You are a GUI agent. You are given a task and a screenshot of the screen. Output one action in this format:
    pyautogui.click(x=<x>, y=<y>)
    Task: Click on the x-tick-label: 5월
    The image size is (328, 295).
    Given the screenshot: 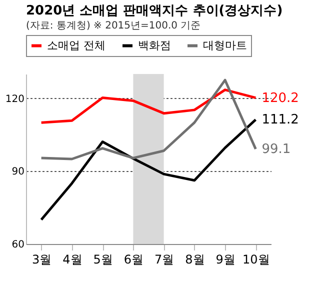 What is the action you would take?
    pyautogui.click(x=103, y=259)
    